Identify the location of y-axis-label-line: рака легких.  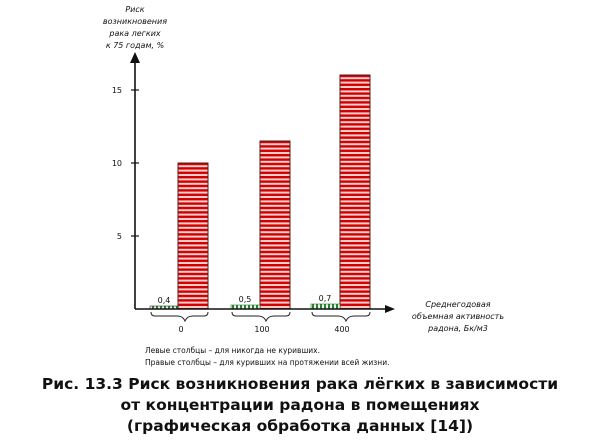
(135, 33).